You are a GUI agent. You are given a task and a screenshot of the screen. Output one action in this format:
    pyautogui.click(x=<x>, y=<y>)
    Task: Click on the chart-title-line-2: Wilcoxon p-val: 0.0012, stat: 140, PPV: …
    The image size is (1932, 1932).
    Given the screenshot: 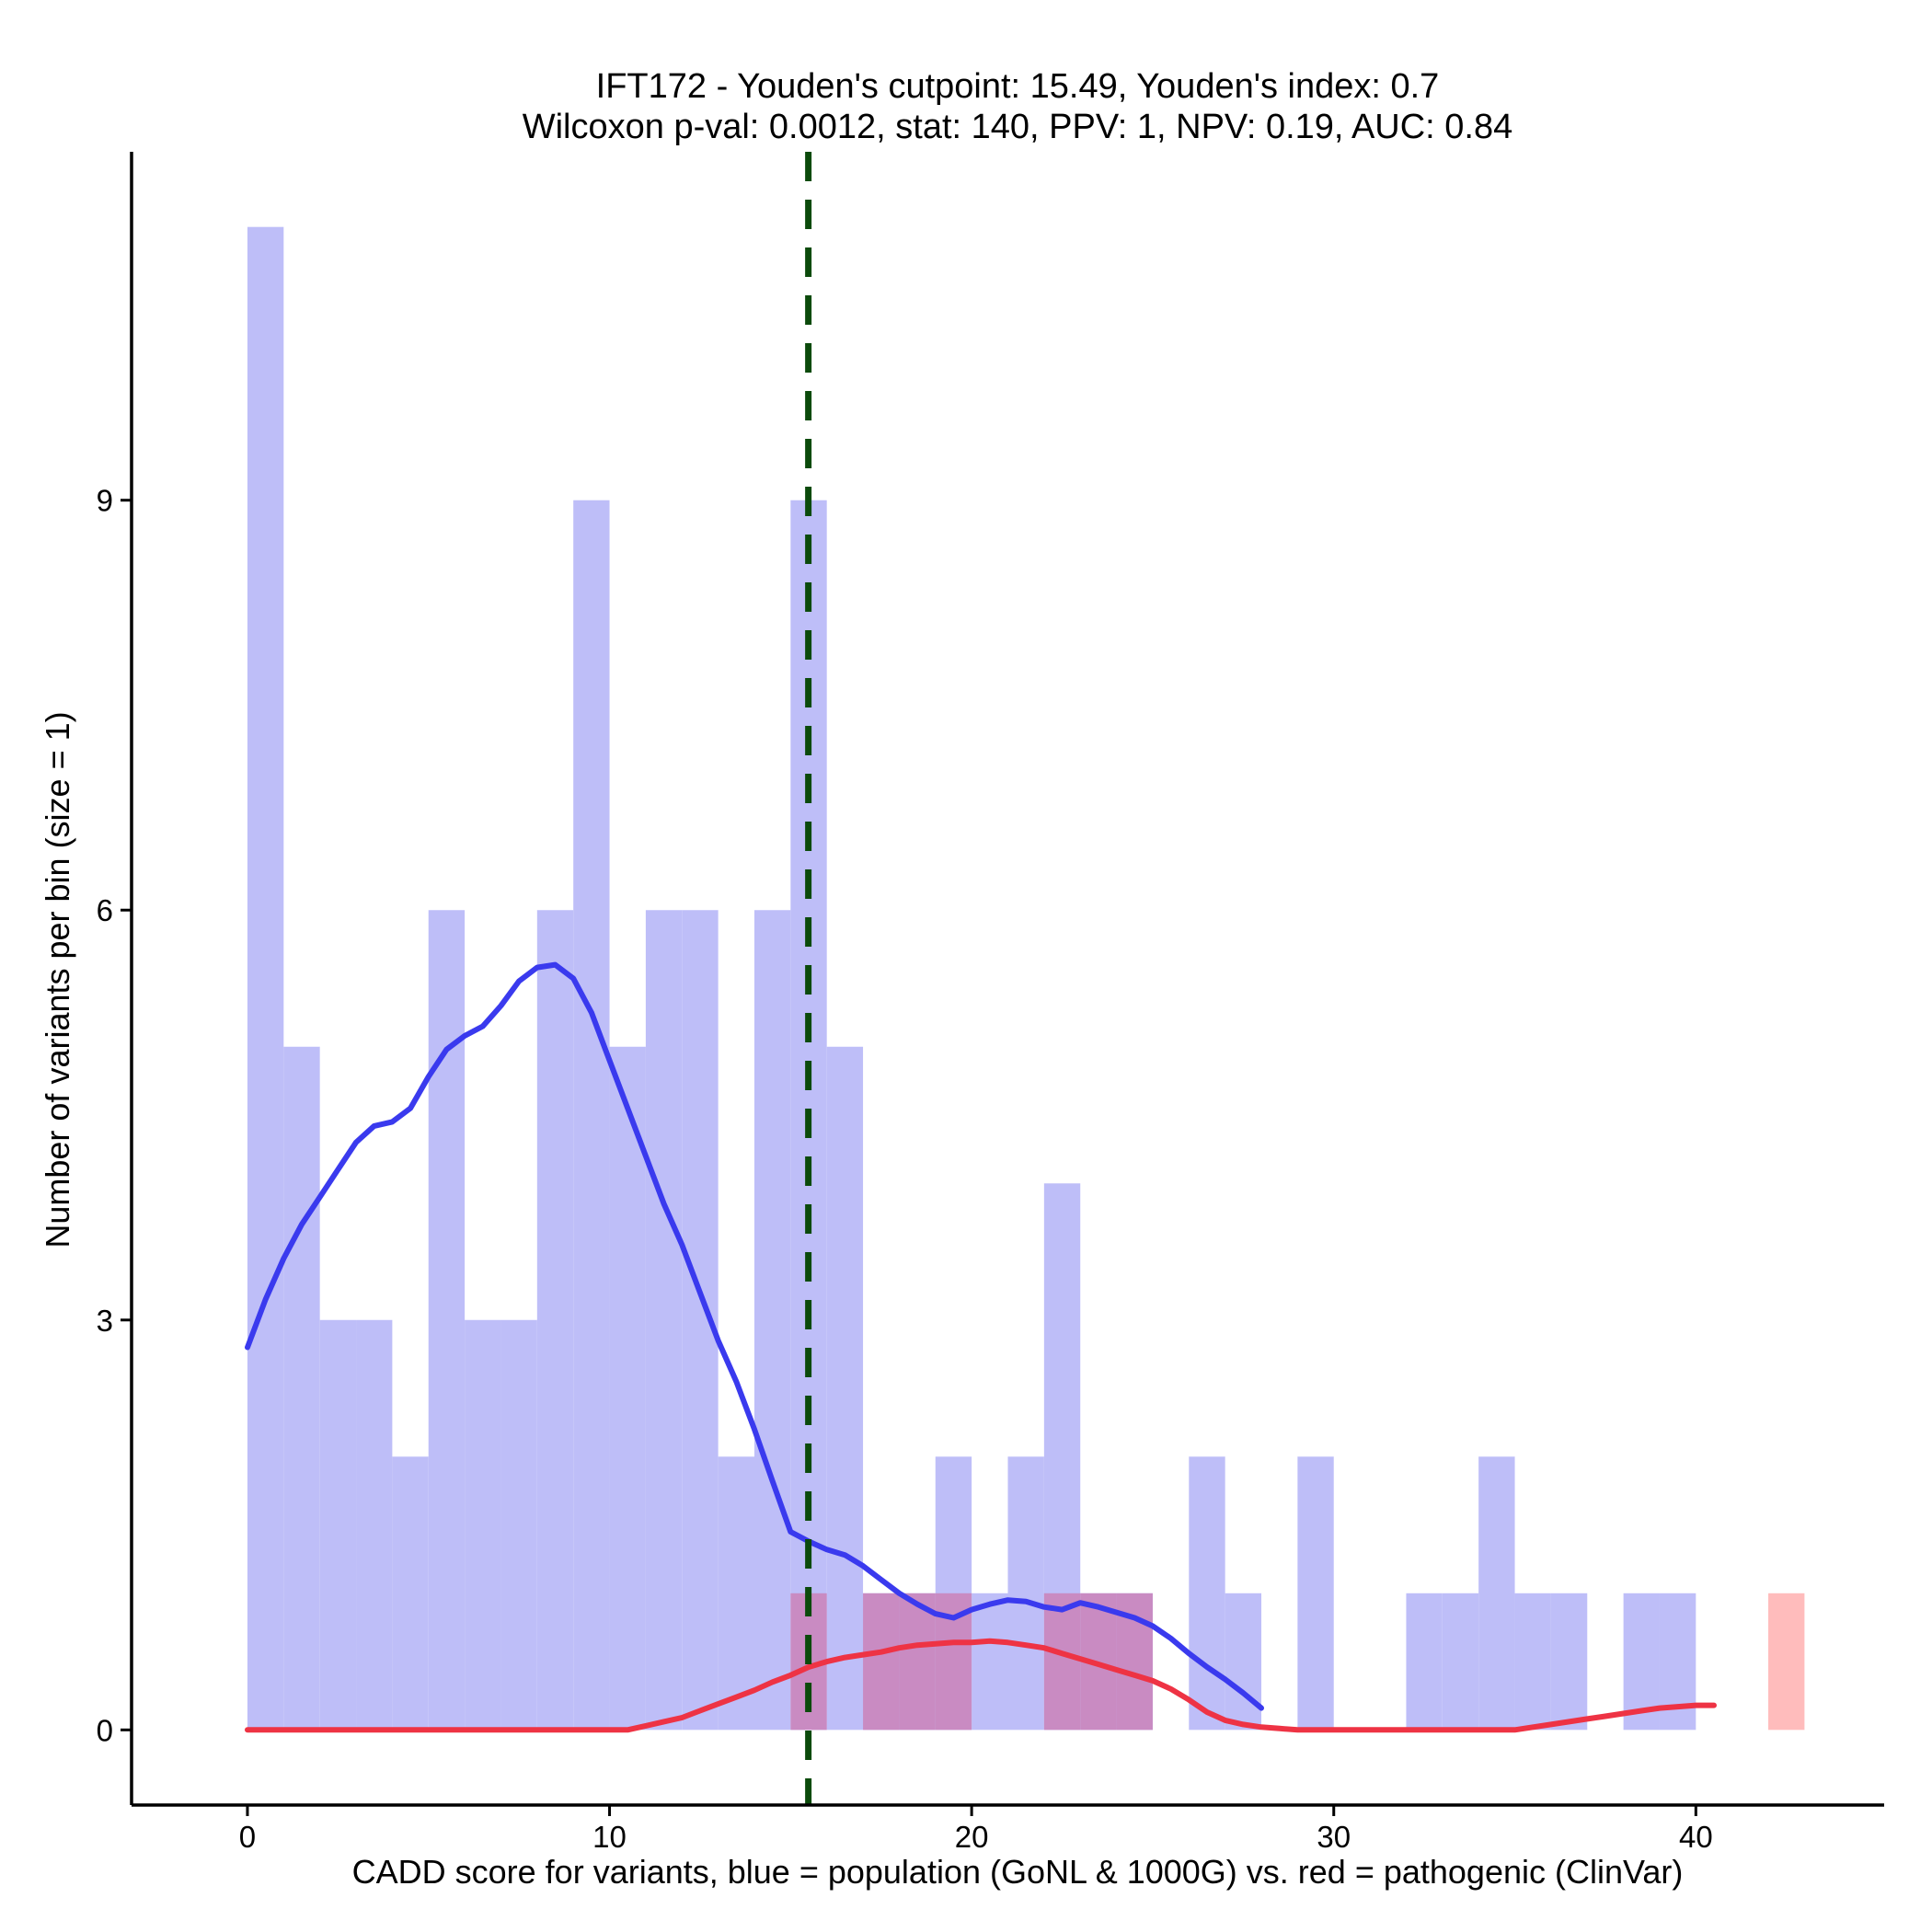 What is the action you would take?
    pyautogui.click(x=1018, y=127)
    